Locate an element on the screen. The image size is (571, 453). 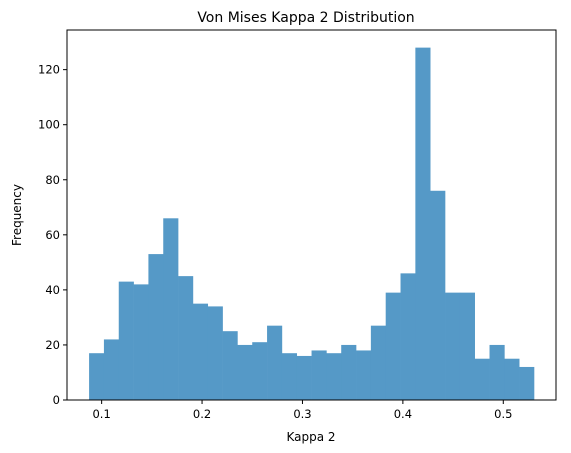
y-tick-label: 0 is located at coordinates (56, 400).